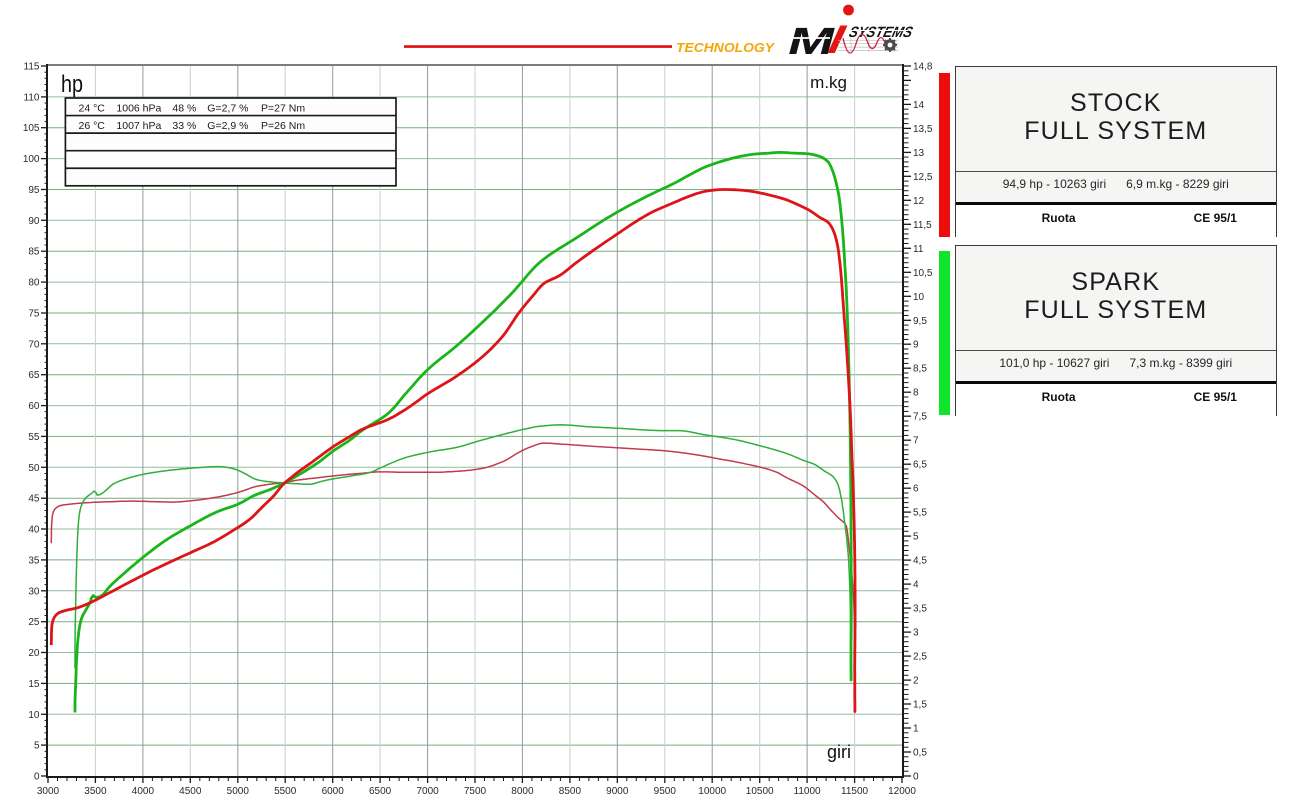 The image size is (1312, 812). Describe the element at coordinates (34, 499) in the screenshot. I see `svg-text: 45` at that location.